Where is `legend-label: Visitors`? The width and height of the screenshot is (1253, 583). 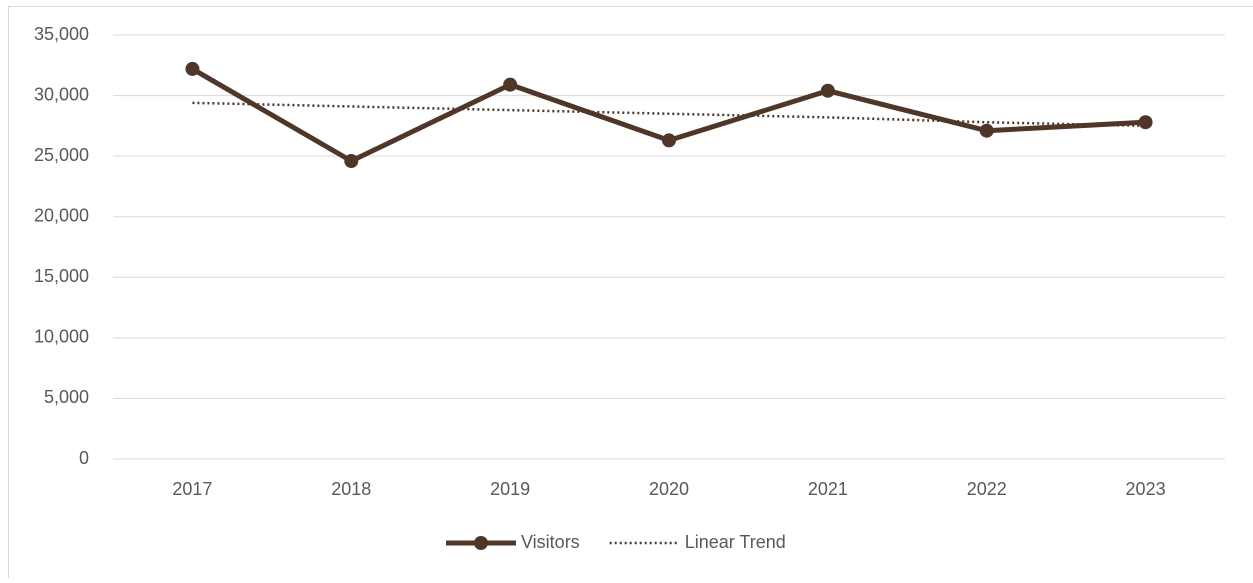 legend-label: Visitors is located at coordinates (550, 542).